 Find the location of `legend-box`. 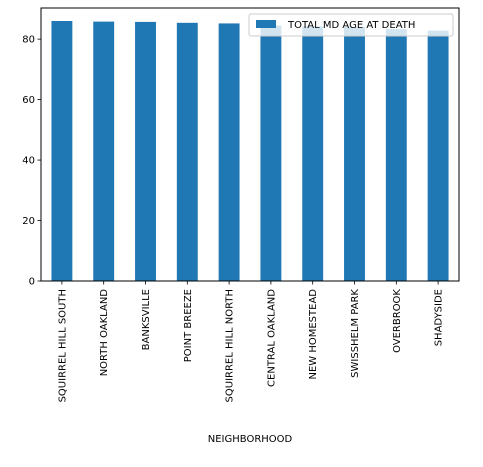

legend-box is located at coordinates (351, 25).